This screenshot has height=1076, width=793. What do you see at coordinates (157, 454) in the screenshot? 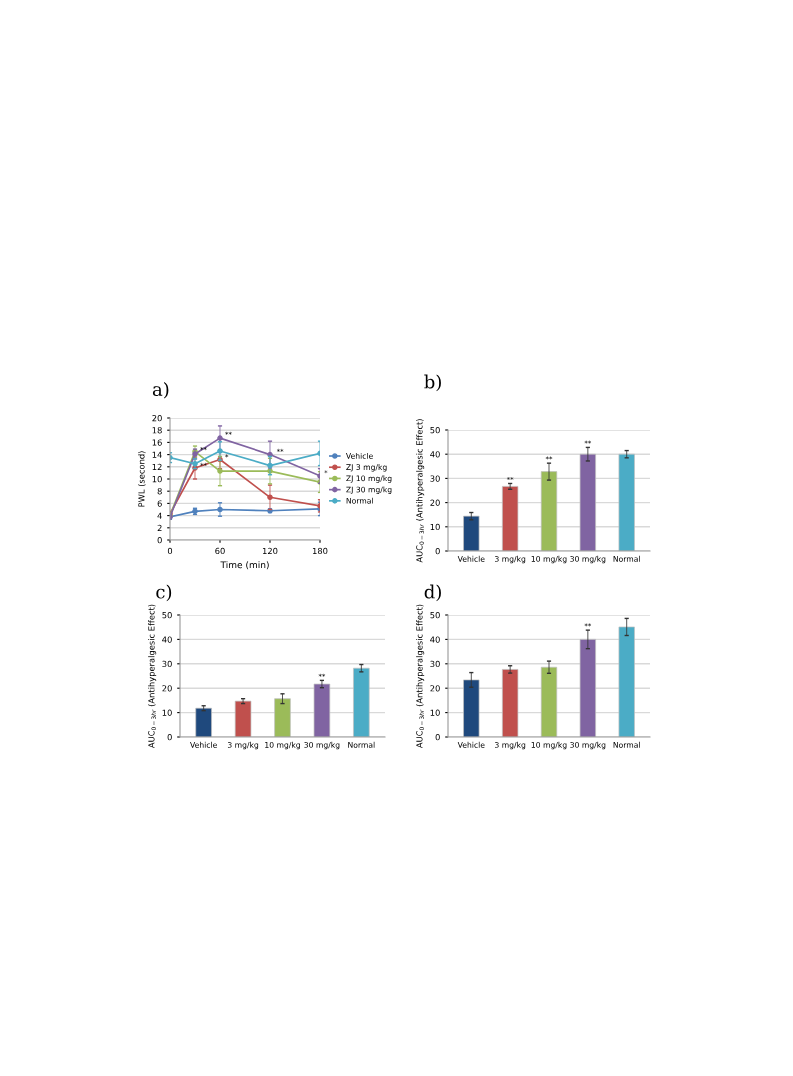
I see `y-tick-label: 14` at bounding box center [157, 454].